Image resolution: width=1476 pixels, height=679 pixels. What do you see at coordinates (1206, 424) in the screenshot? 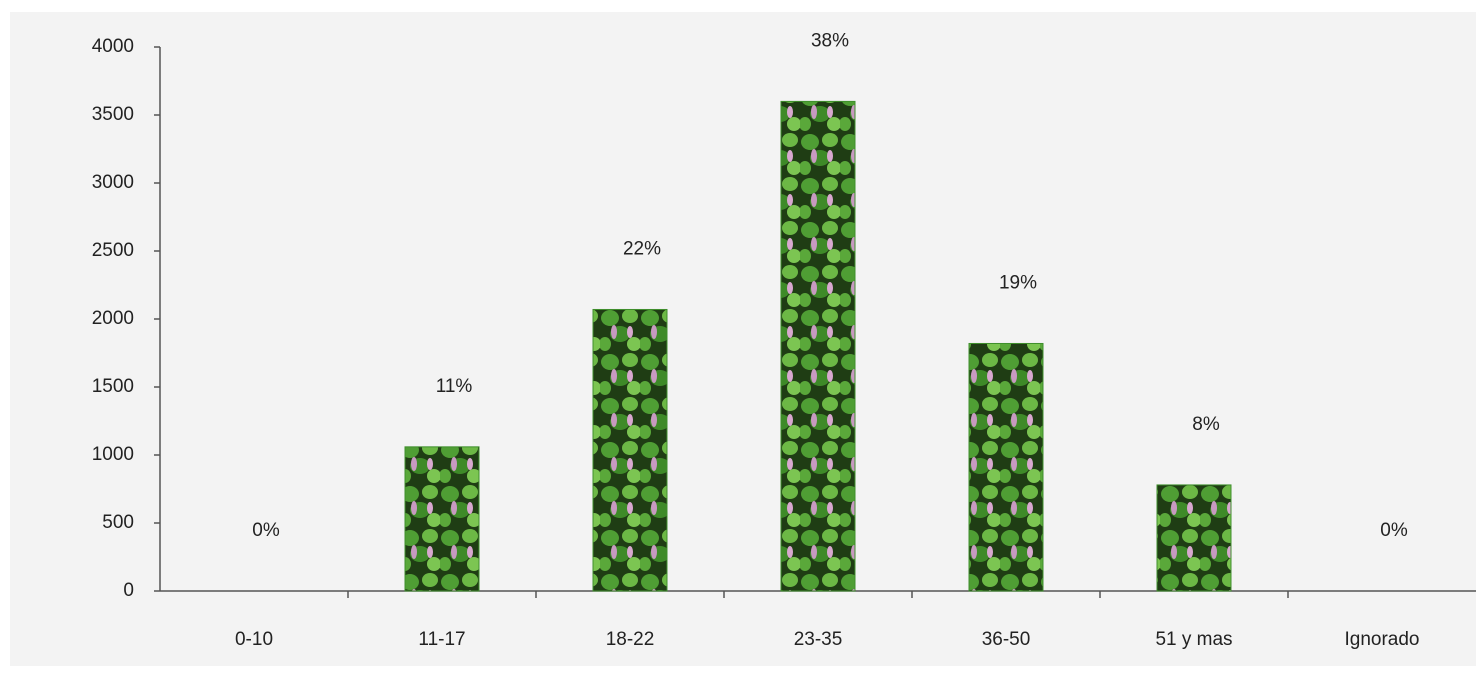
I see `data-label: 8%` at bounding box center [1206, 424].